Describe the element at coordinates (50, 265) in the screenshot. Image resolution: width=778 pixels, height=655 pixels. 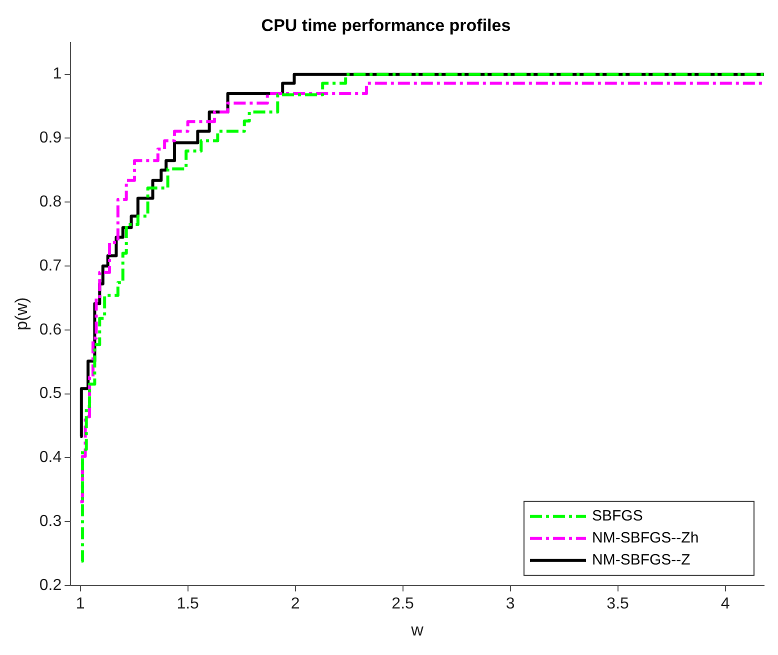
I see `y-tick-label: 0.7` at that location.